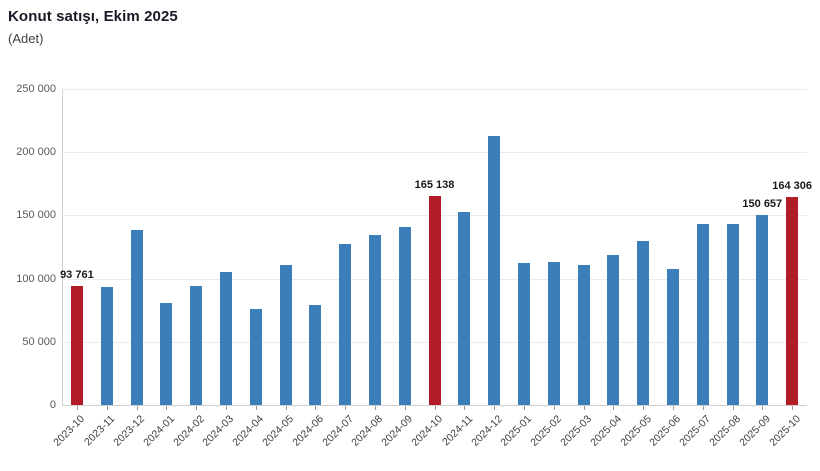  I want to click on x-axis-label: 2025-06, so click(665, 431).